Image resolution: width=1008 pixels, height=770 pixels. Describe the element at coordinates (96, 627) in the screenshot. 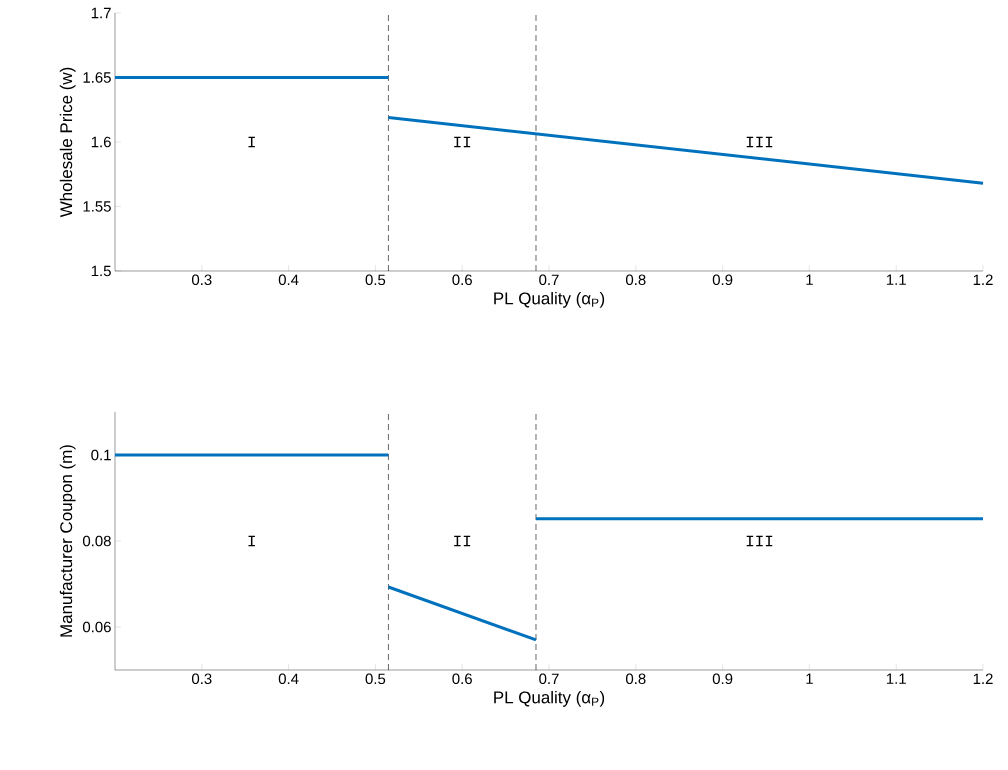

I see `y-tick-label: 0.06` at that location.